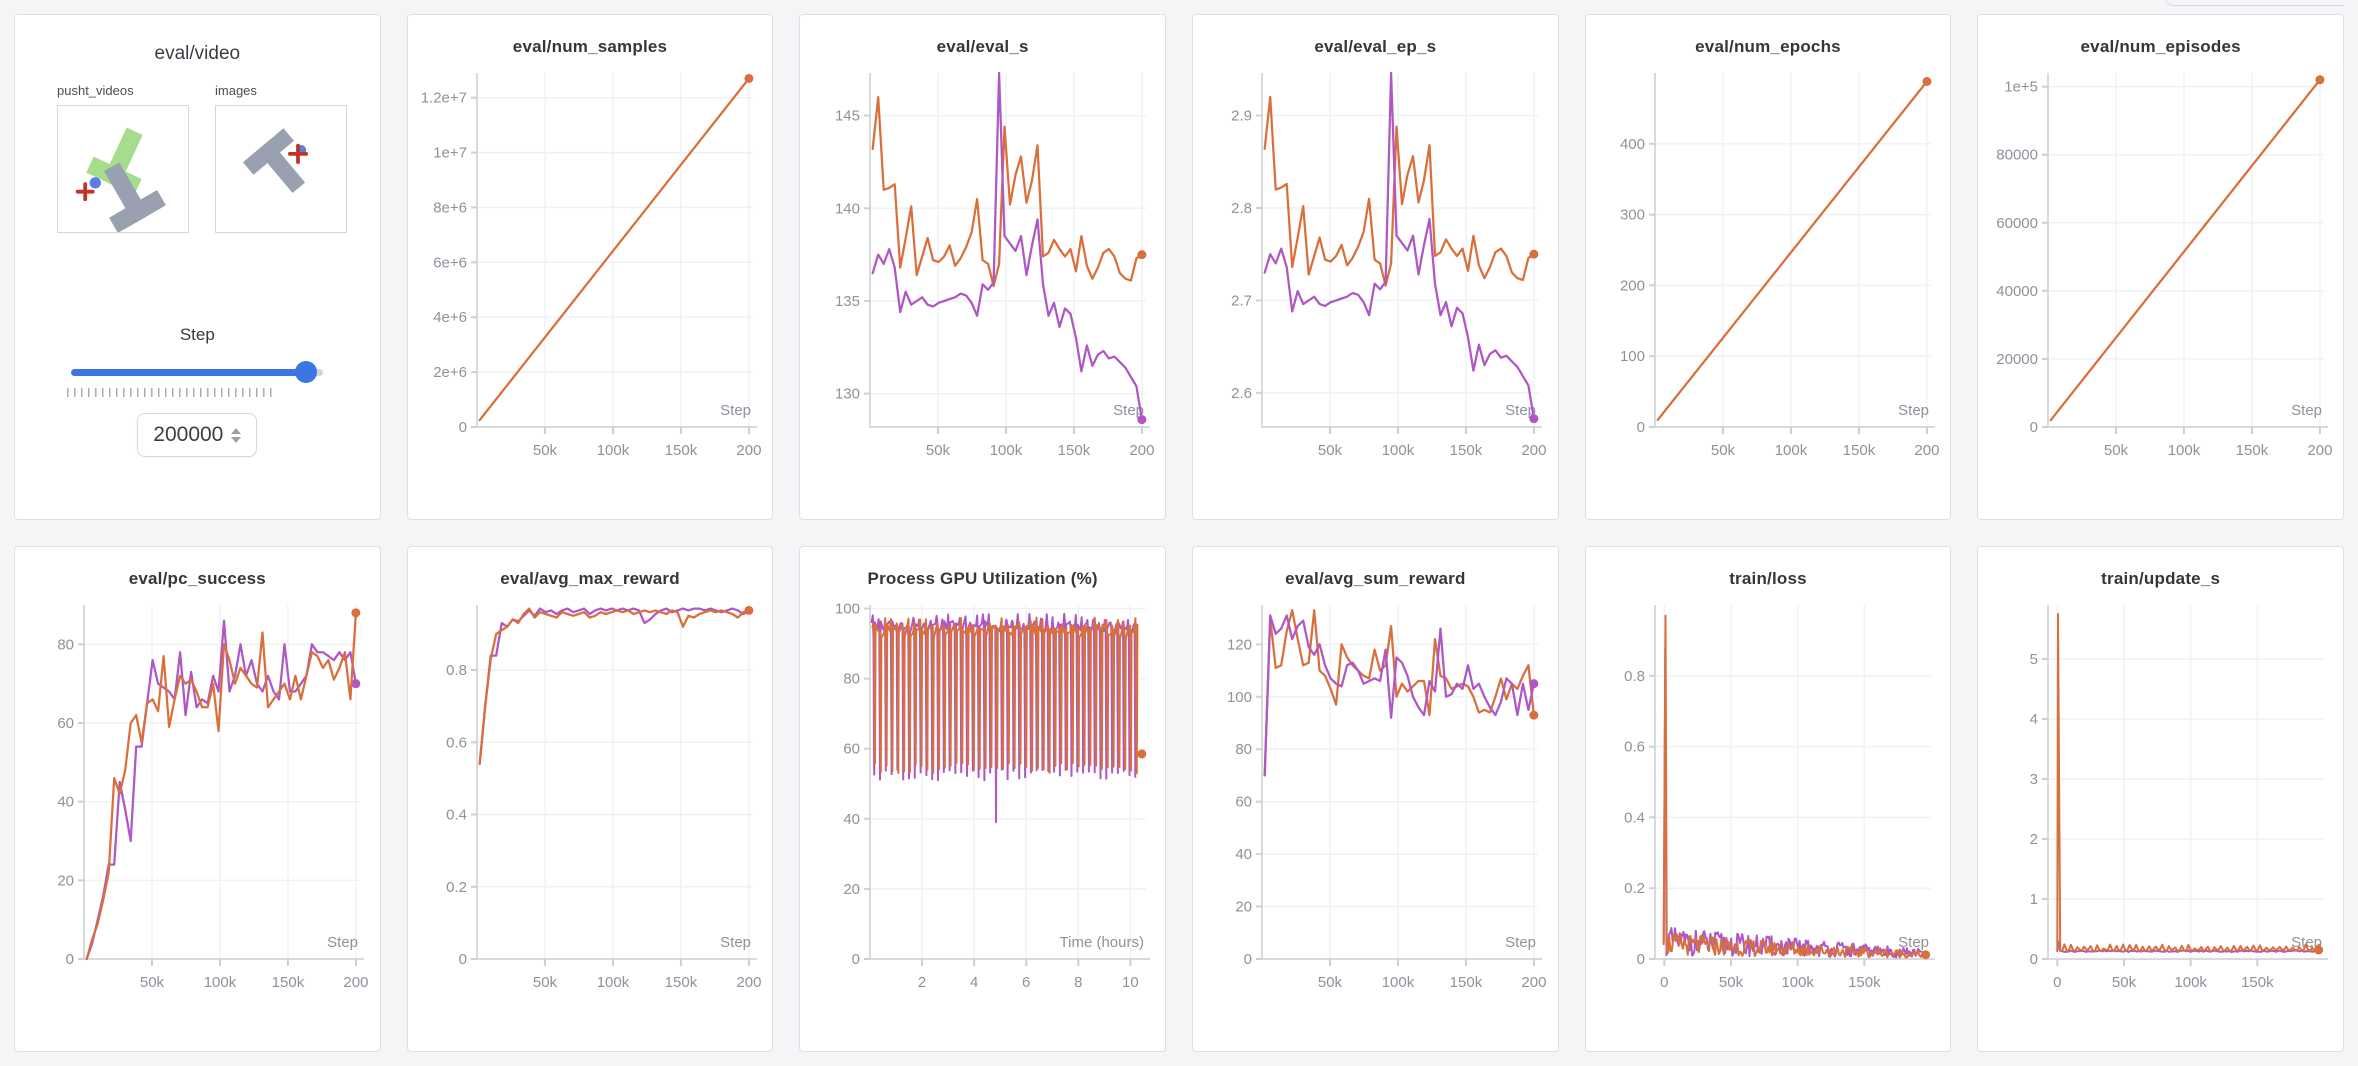 This screenshot has width=2358, height=1066. Describe the element at coordinates (95, 90) in the screenshot. I see `media-label: pusht_videos` at that location.